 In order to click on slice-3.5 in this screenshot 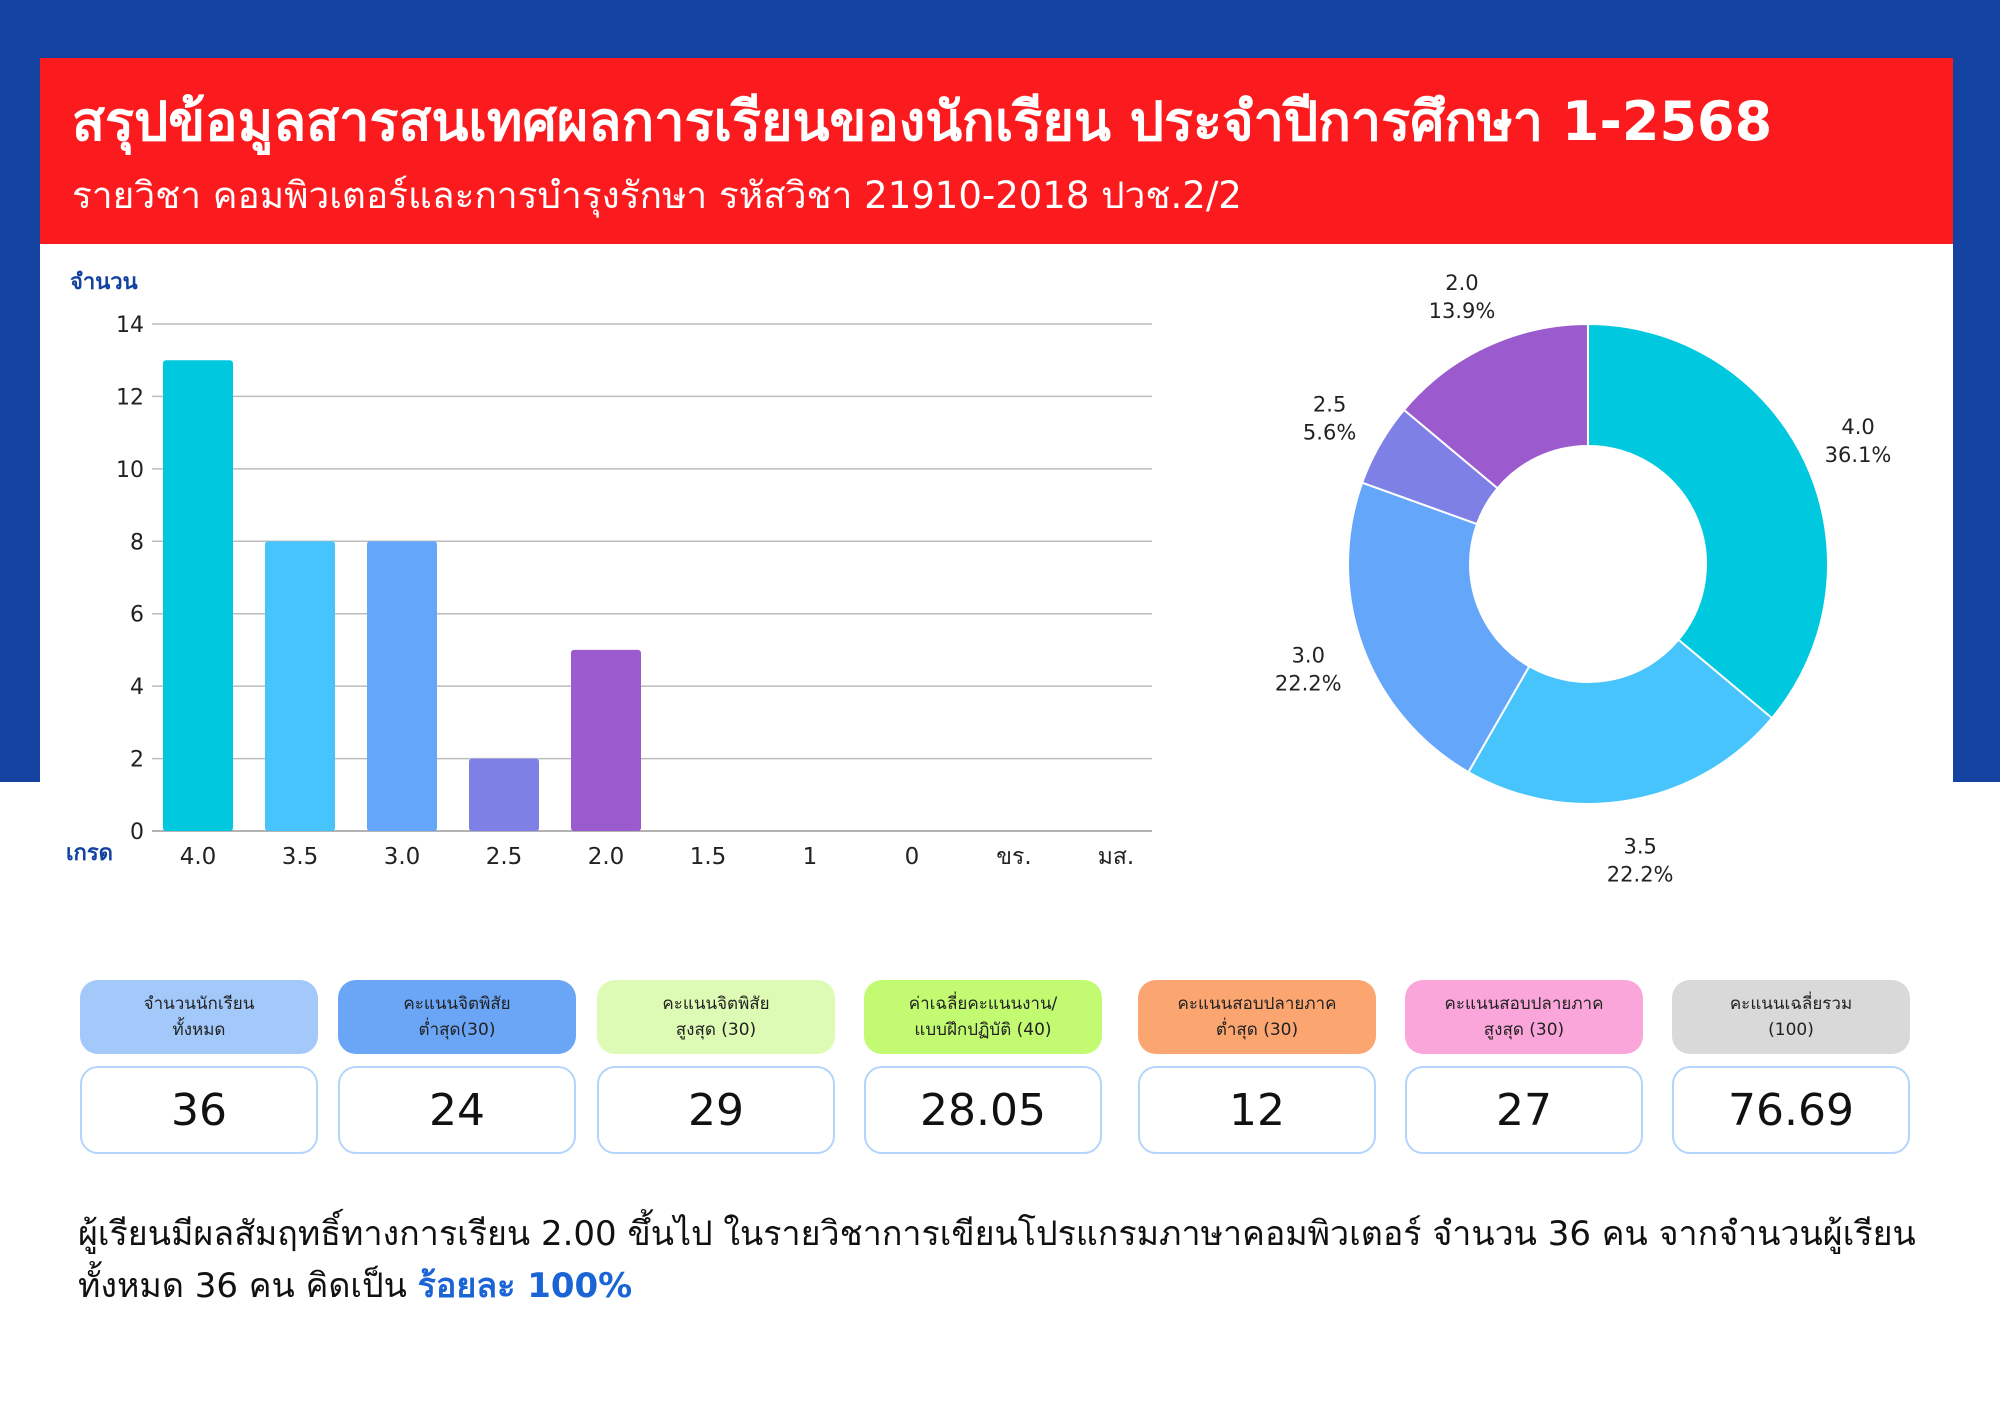, I will do `click(1620, 721)`.